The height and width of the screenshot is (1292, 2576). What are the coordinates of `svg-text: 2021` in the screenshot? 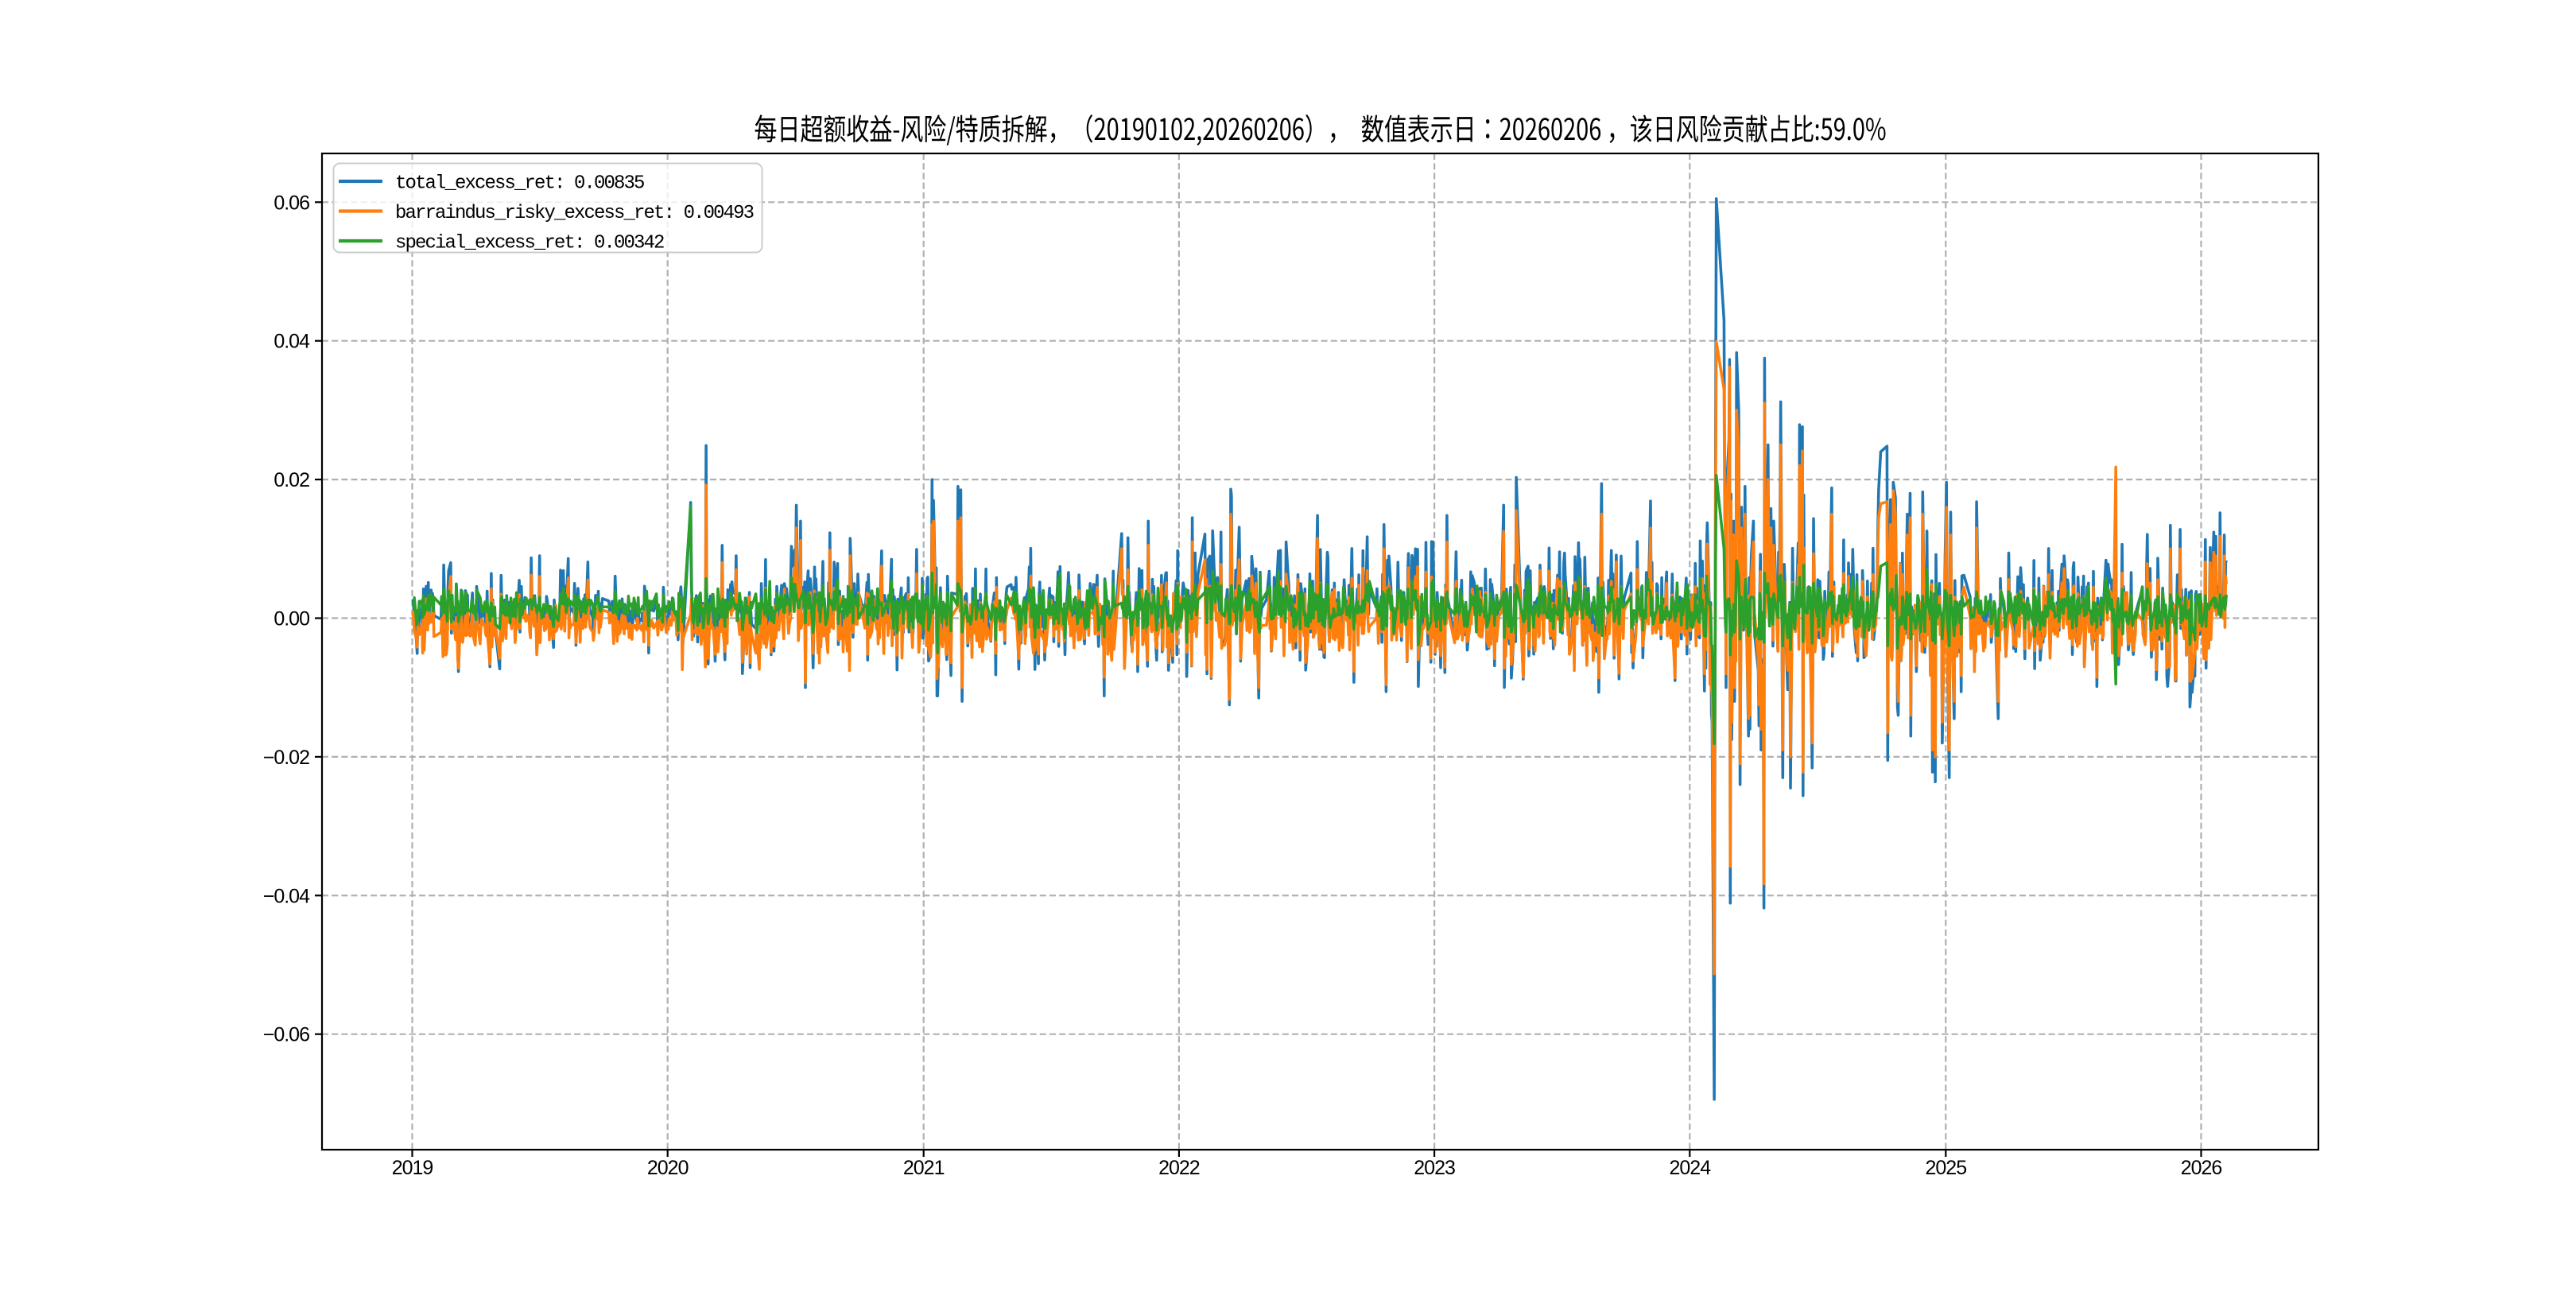 It's located at (924, 1168).